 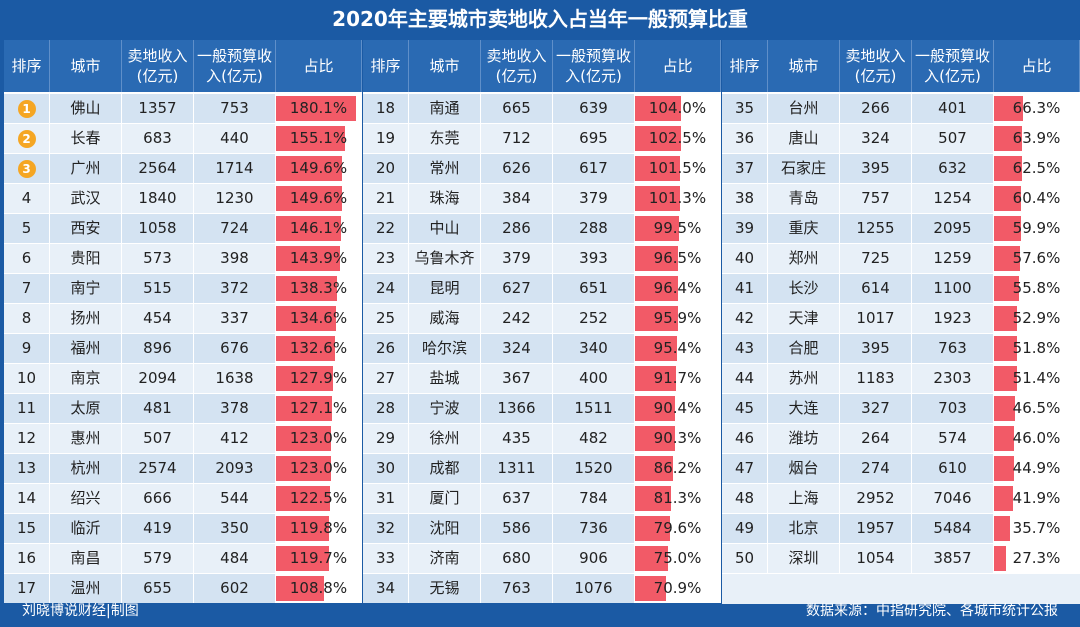 I want to click on rank-cell: 47, so click(x=745, y=468).